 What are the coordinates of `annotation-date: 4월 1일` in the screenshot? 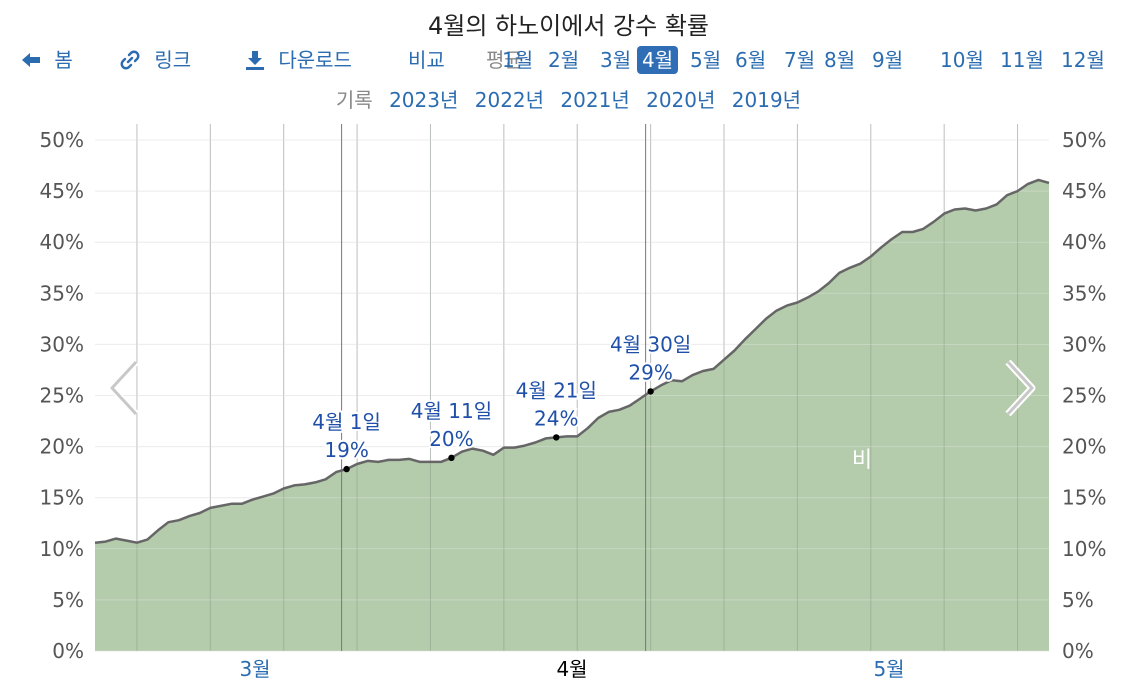 It's located at (346, 422).